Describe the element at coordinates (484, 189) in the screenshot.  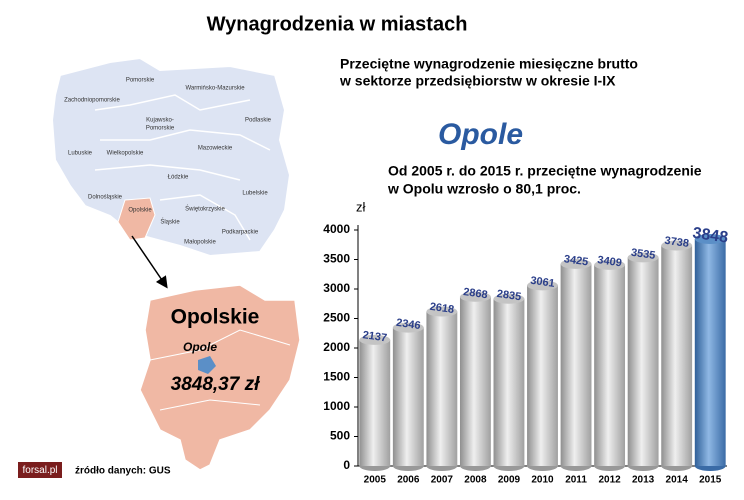
I see `annotation: w Opolu wzrosło o 80,1 proc.` at that location.